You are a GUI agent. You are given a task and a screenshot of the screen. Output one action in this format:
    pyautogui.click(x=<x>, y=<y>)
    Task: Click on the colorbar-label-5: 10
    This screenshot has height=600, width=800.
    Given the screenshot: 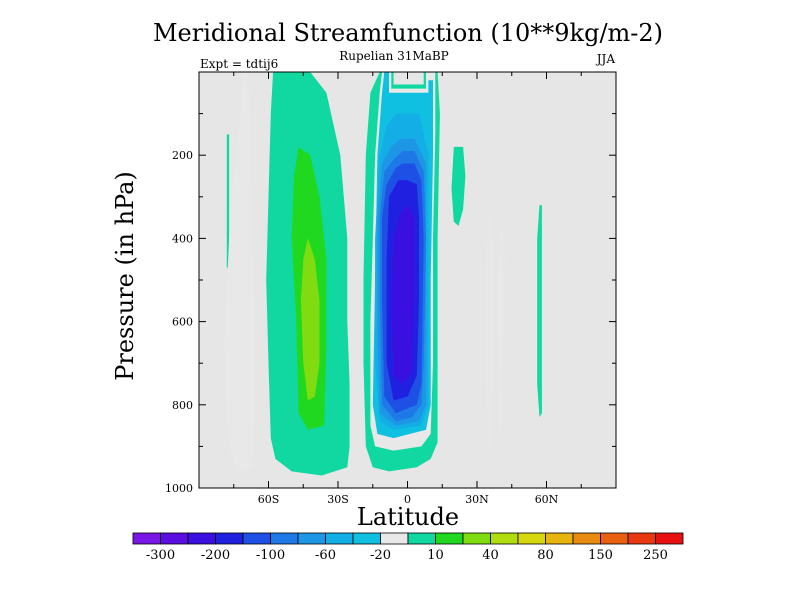 What is the action you would take?
    pyautogui.click(x=435, y=555)
    